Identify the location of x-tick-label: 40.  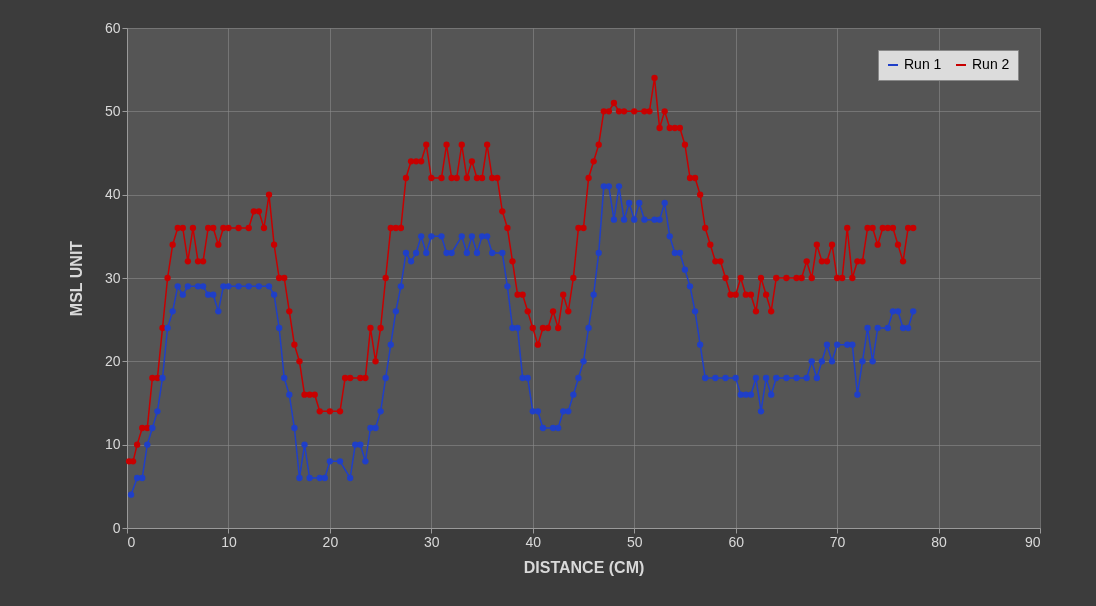
(533, 541).